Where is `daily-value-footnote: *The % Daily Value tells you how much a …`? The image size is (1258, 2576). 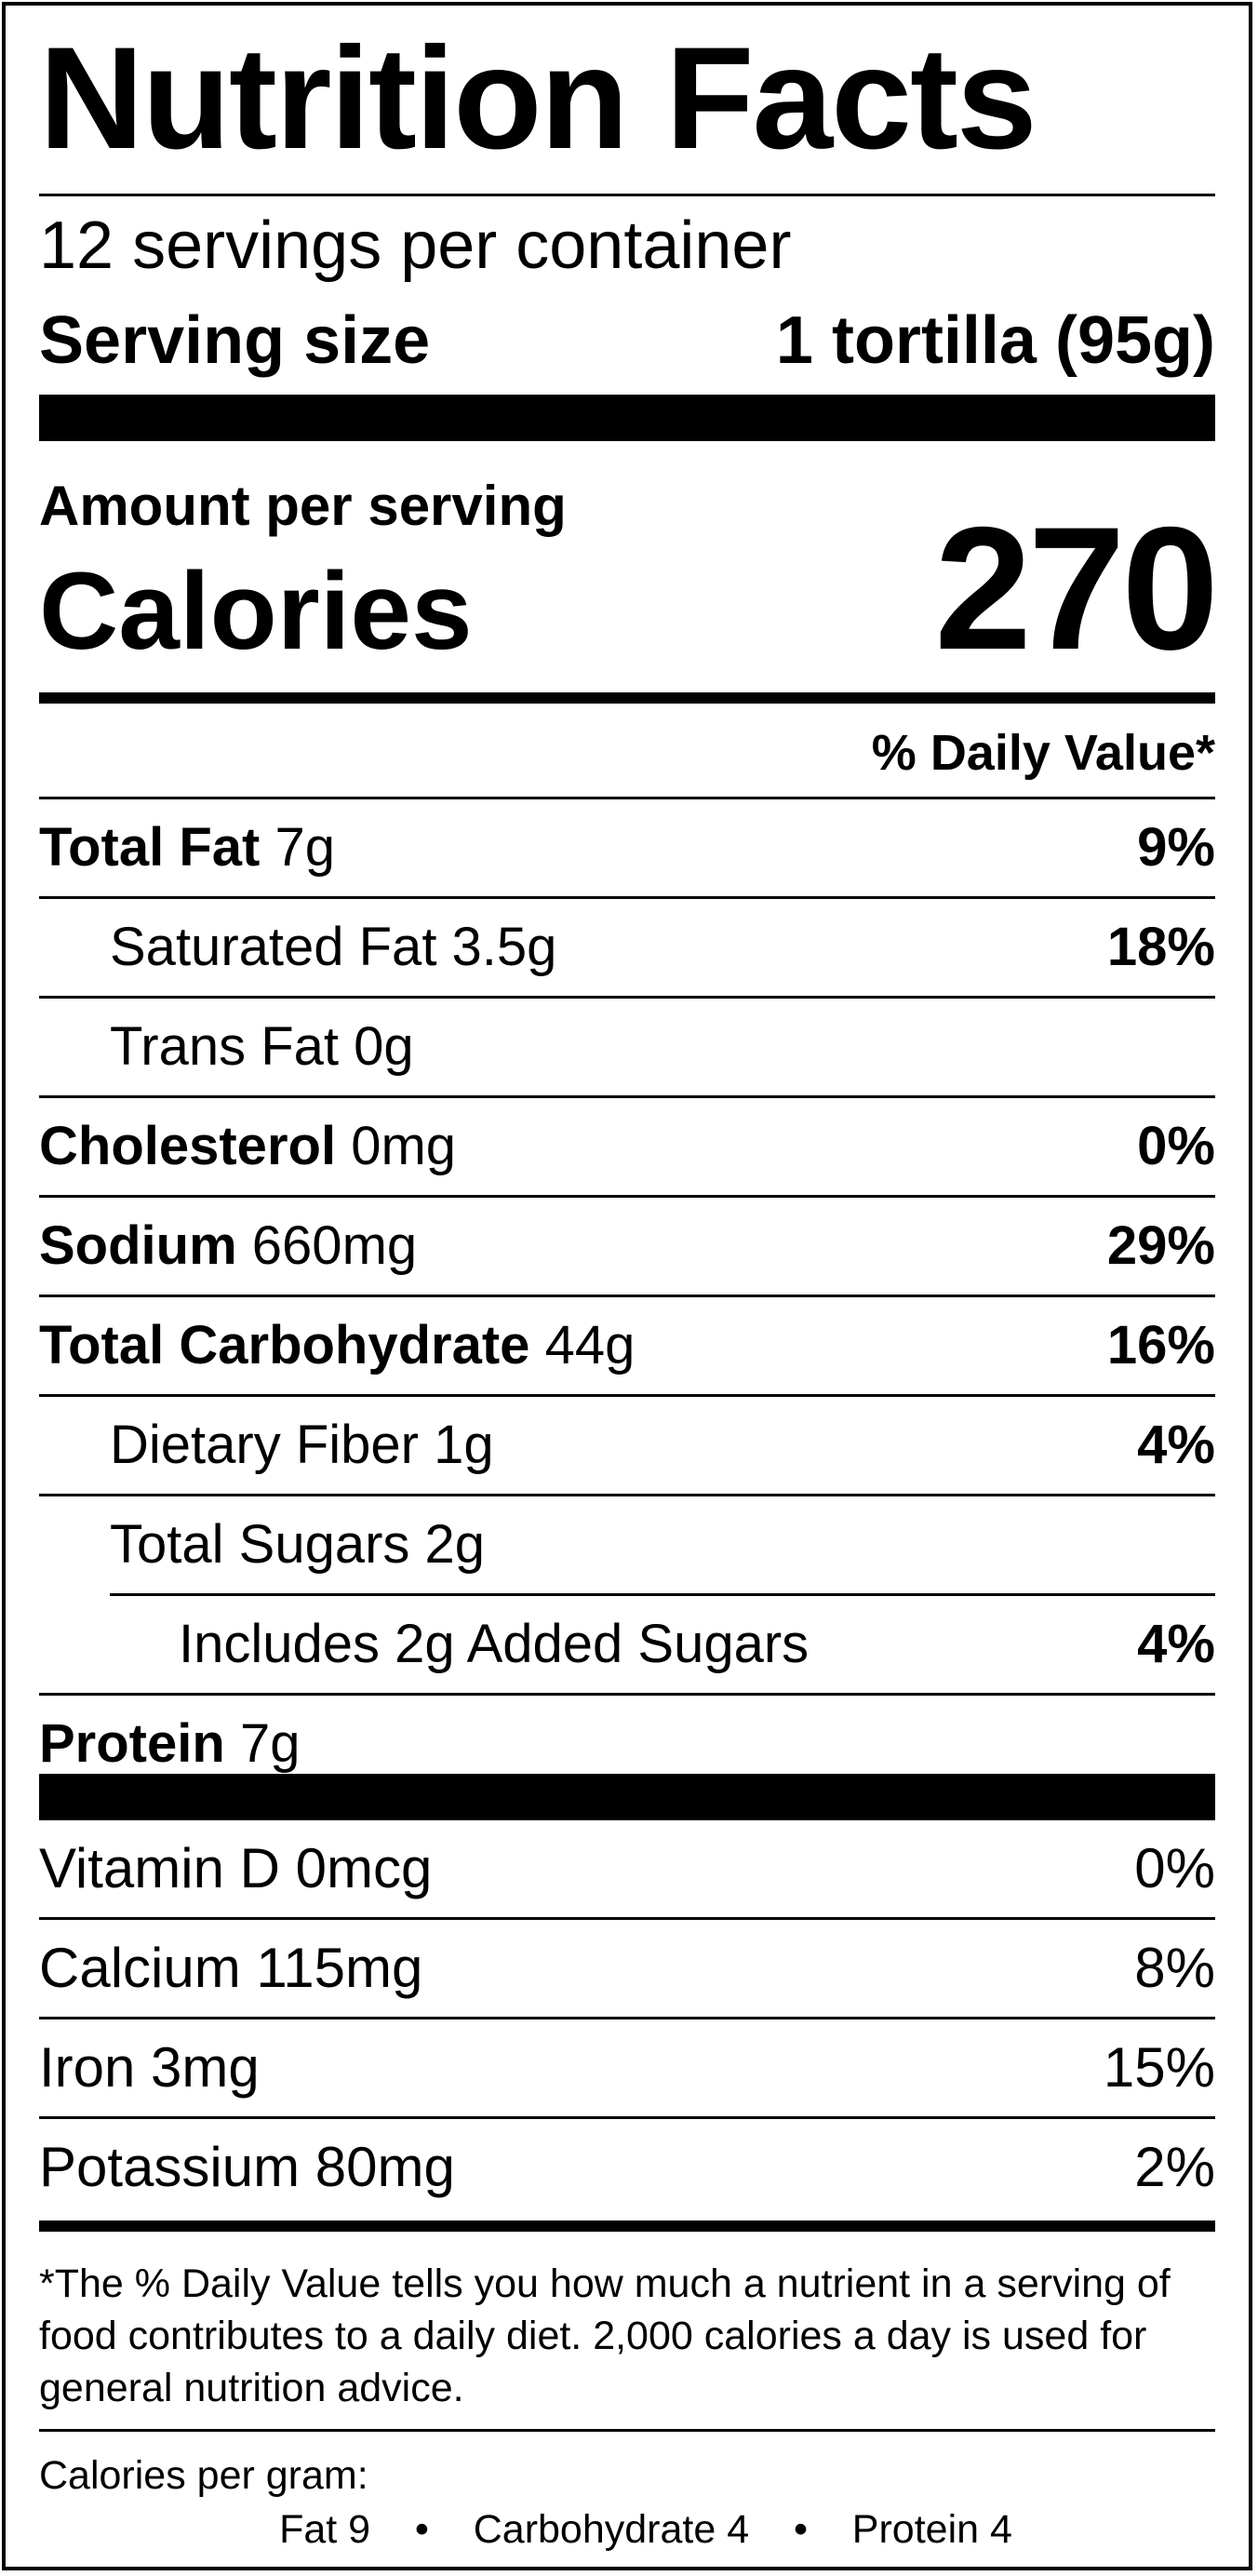
daily-value-footnote: *The % Daily Value tells you how much a … is located at coordinates (605, 2335).